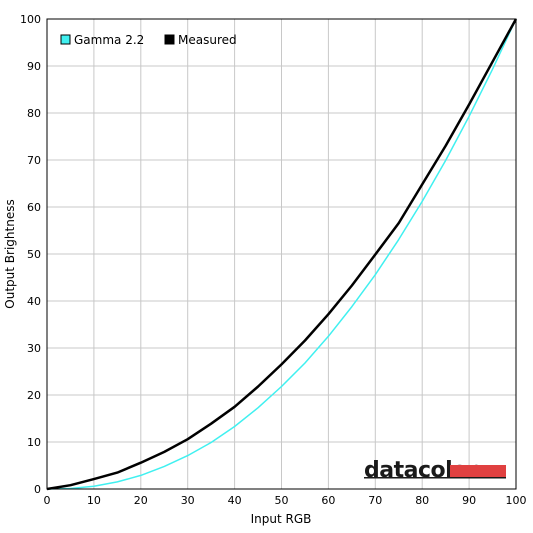 Image resolution: width=533 pixels, height=533 pixels. What do you see at coordinates (207, 40) in the screenshot?
I see `legend-label-measured: Measured` at bounding box center [207, 40].